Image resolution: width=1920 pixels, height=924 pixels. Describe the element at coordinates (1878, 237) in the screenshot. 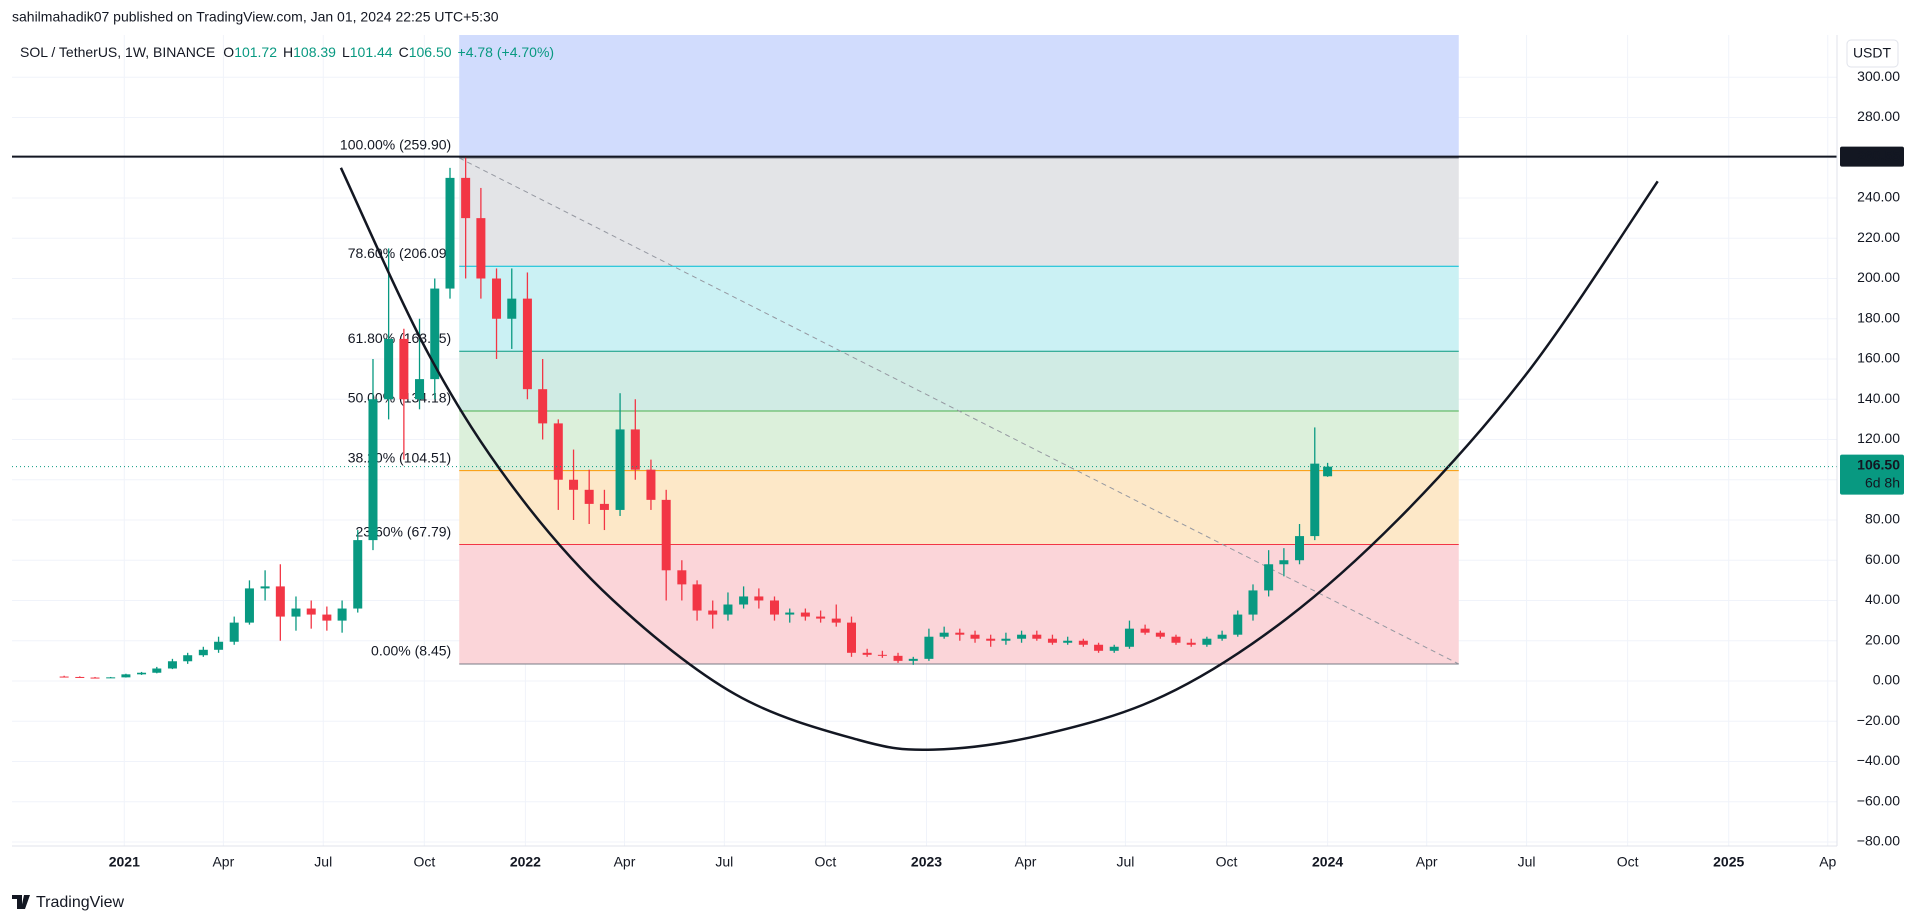

I see `y-tick-label: 220.00` at that location.